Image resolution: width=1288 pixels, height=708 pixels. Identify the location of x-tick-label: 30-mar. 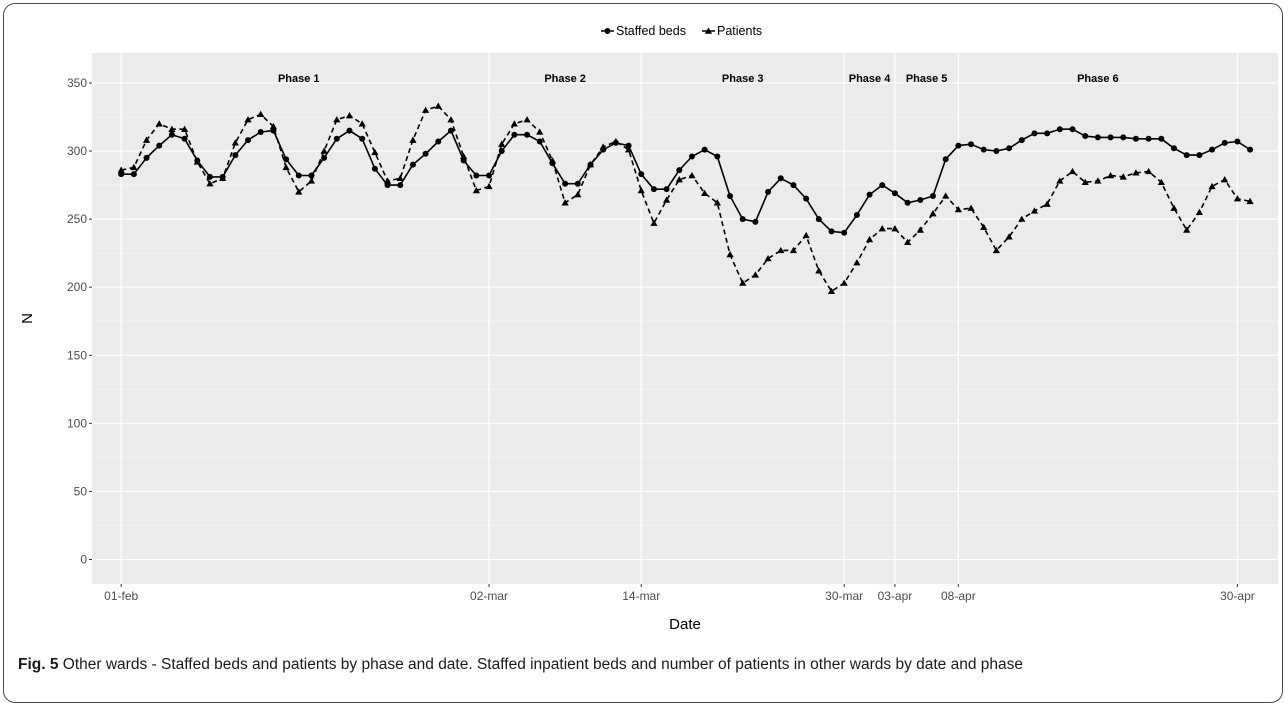
(844, 596).